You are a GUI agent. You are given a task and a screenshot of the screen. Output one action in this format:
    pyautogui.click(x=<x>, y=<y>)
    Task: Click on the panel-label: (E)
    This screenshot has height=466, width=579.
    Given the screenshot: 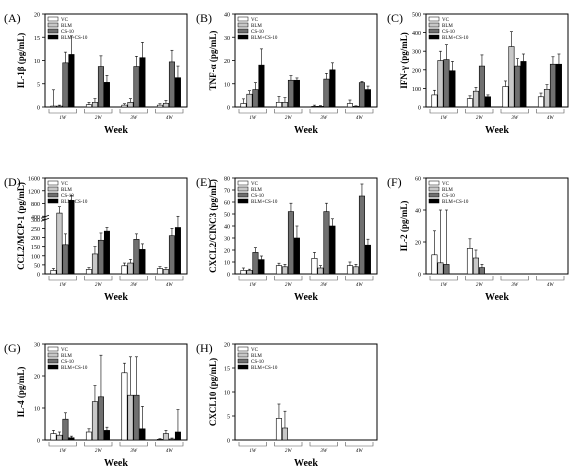 What is the action you would take?
    pyautogui.click(x=203, y=182)
    